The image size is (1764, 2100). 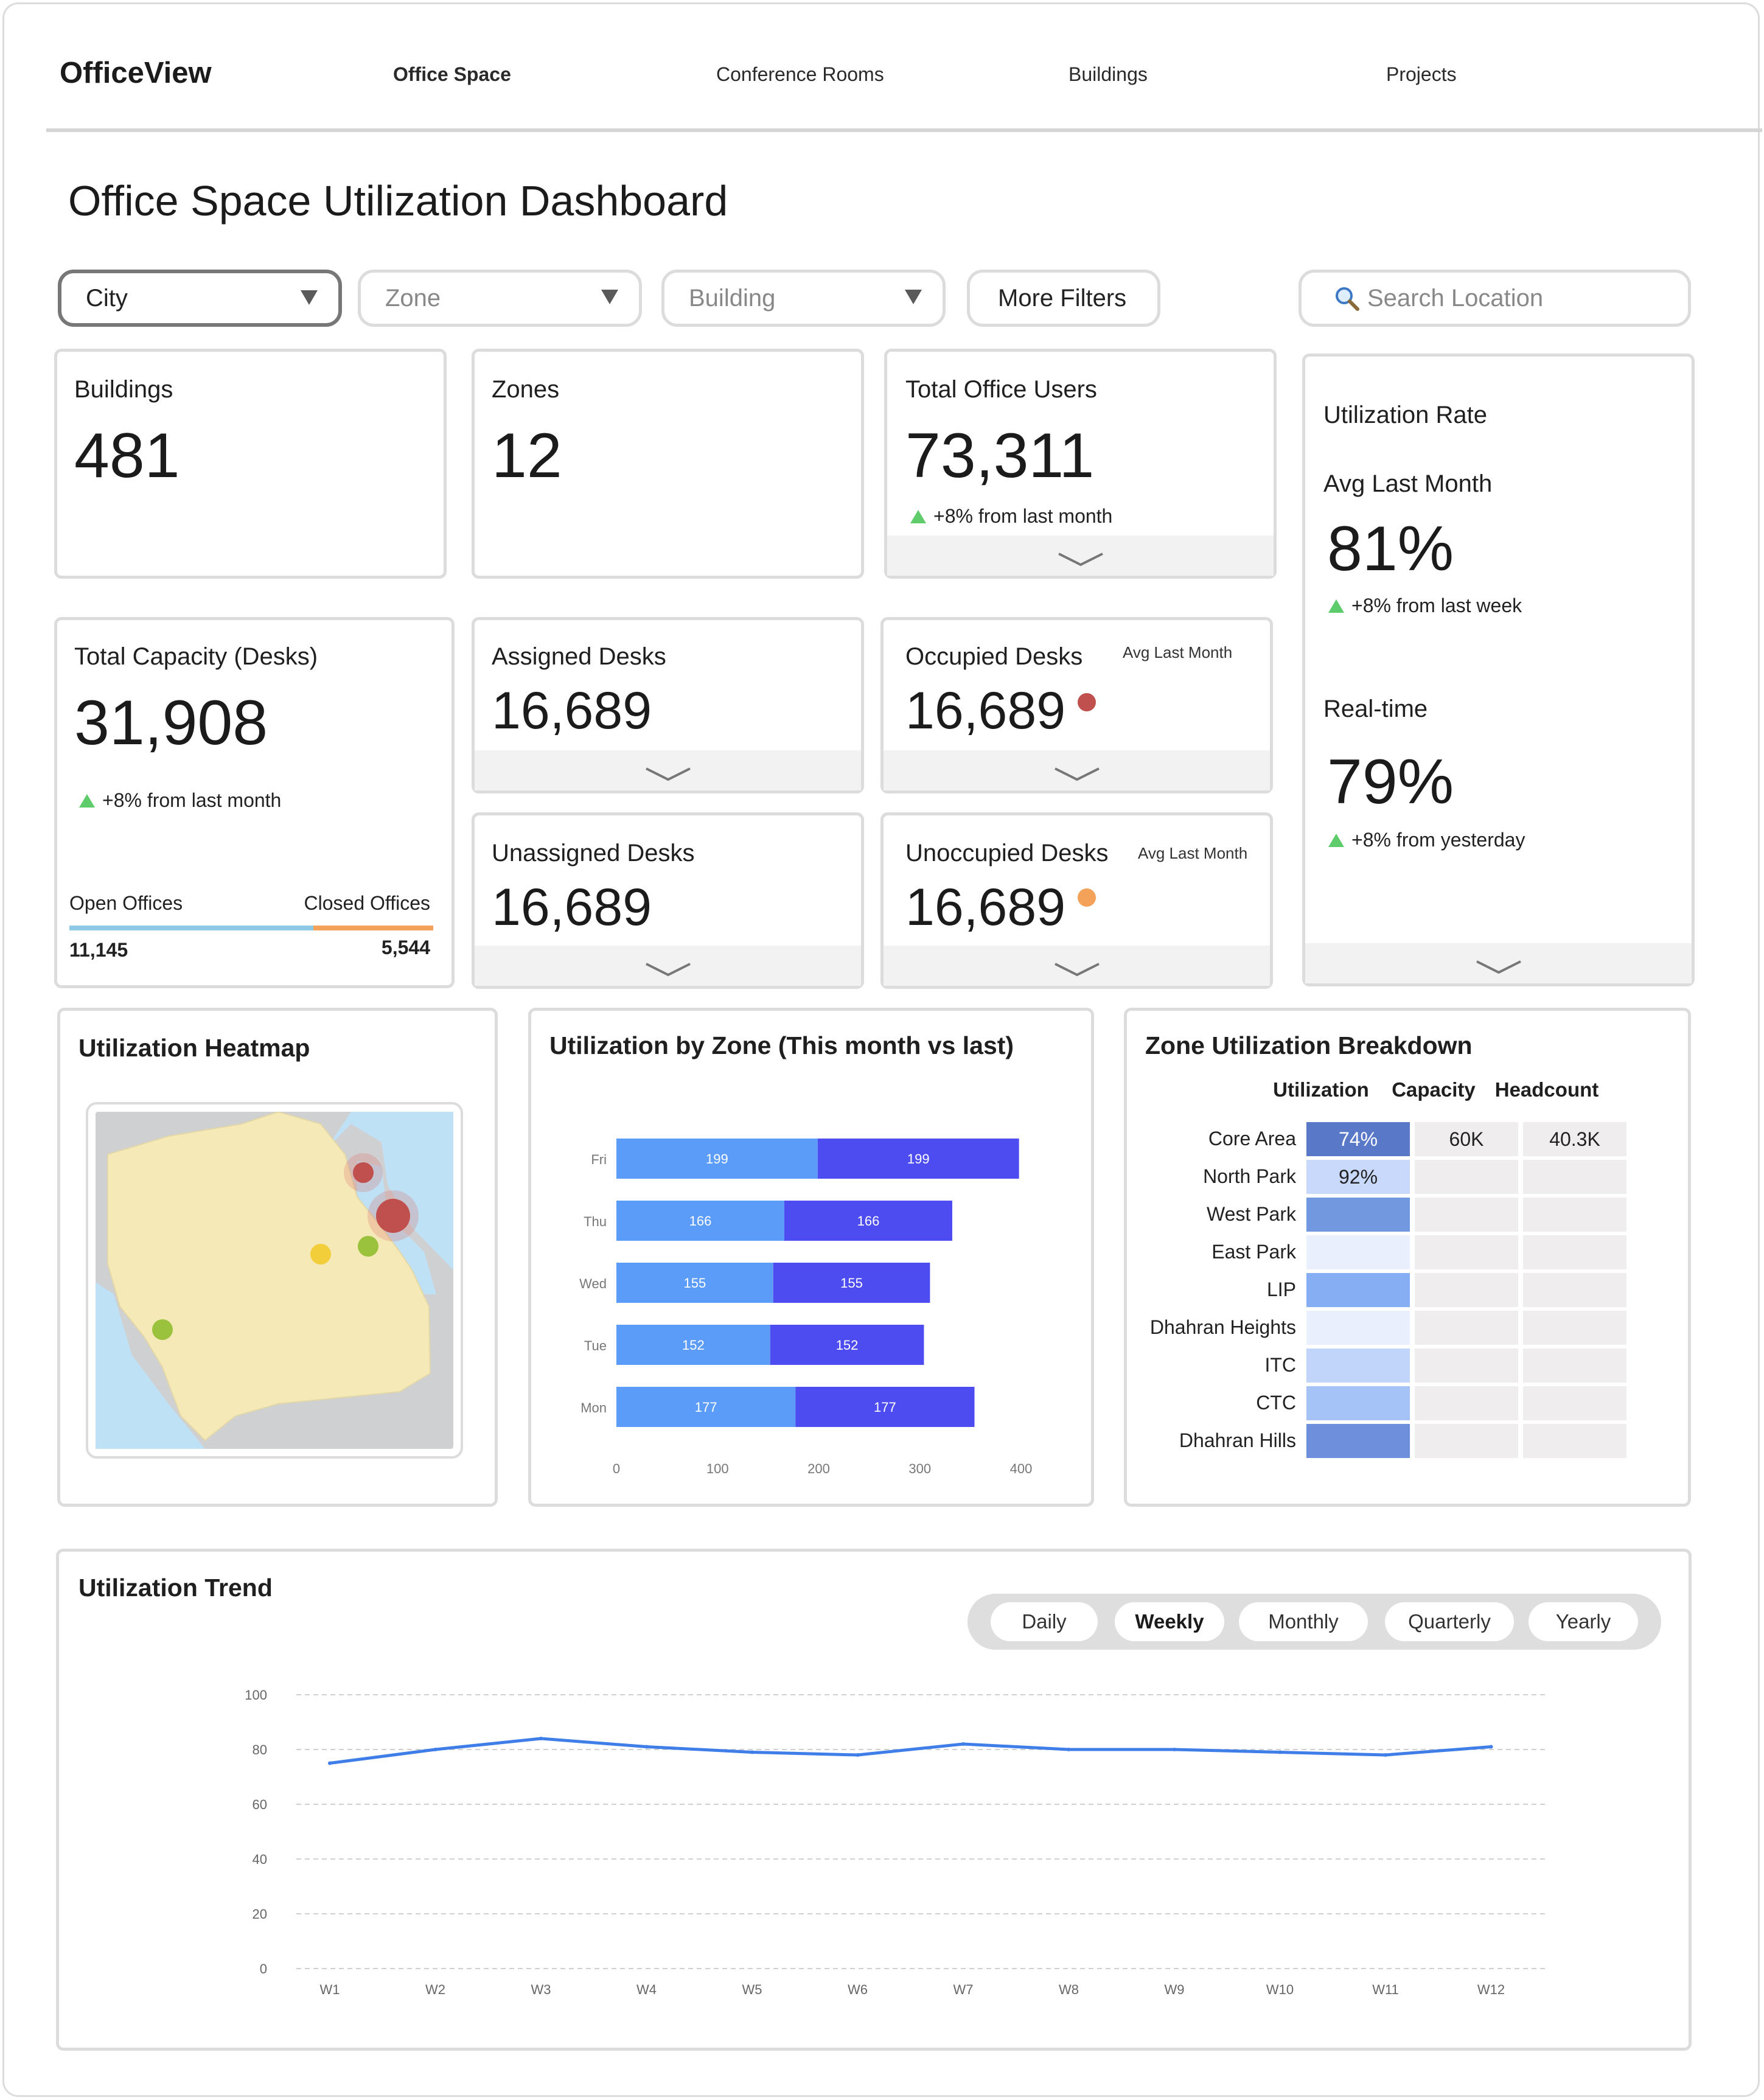 What do you see at coordinates (1007, 854) in the screenshot?
I see `unoccupied-label: Unoccupied Desks` at bounding box center [1007, 854].